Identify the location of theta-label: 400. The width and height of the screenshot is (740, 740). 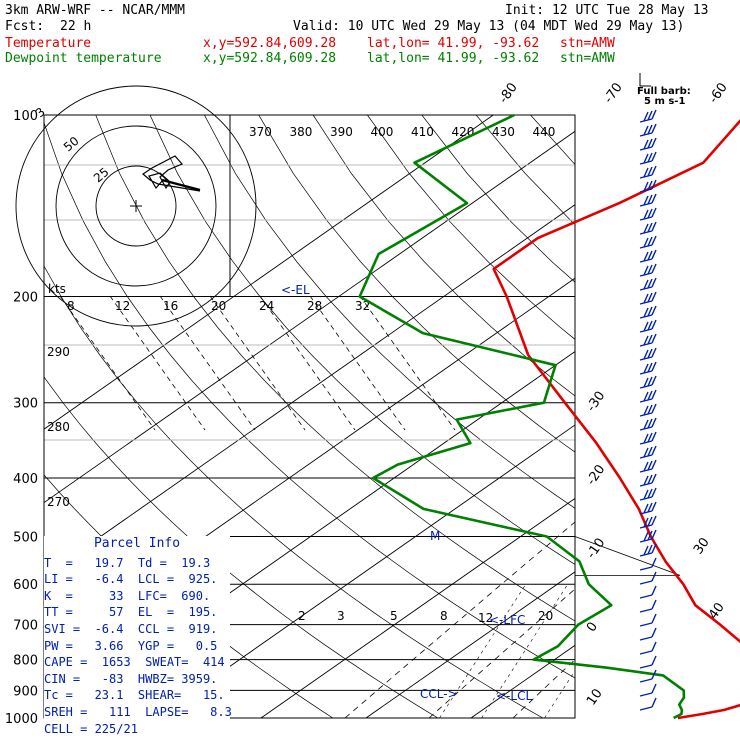
(382, 132).